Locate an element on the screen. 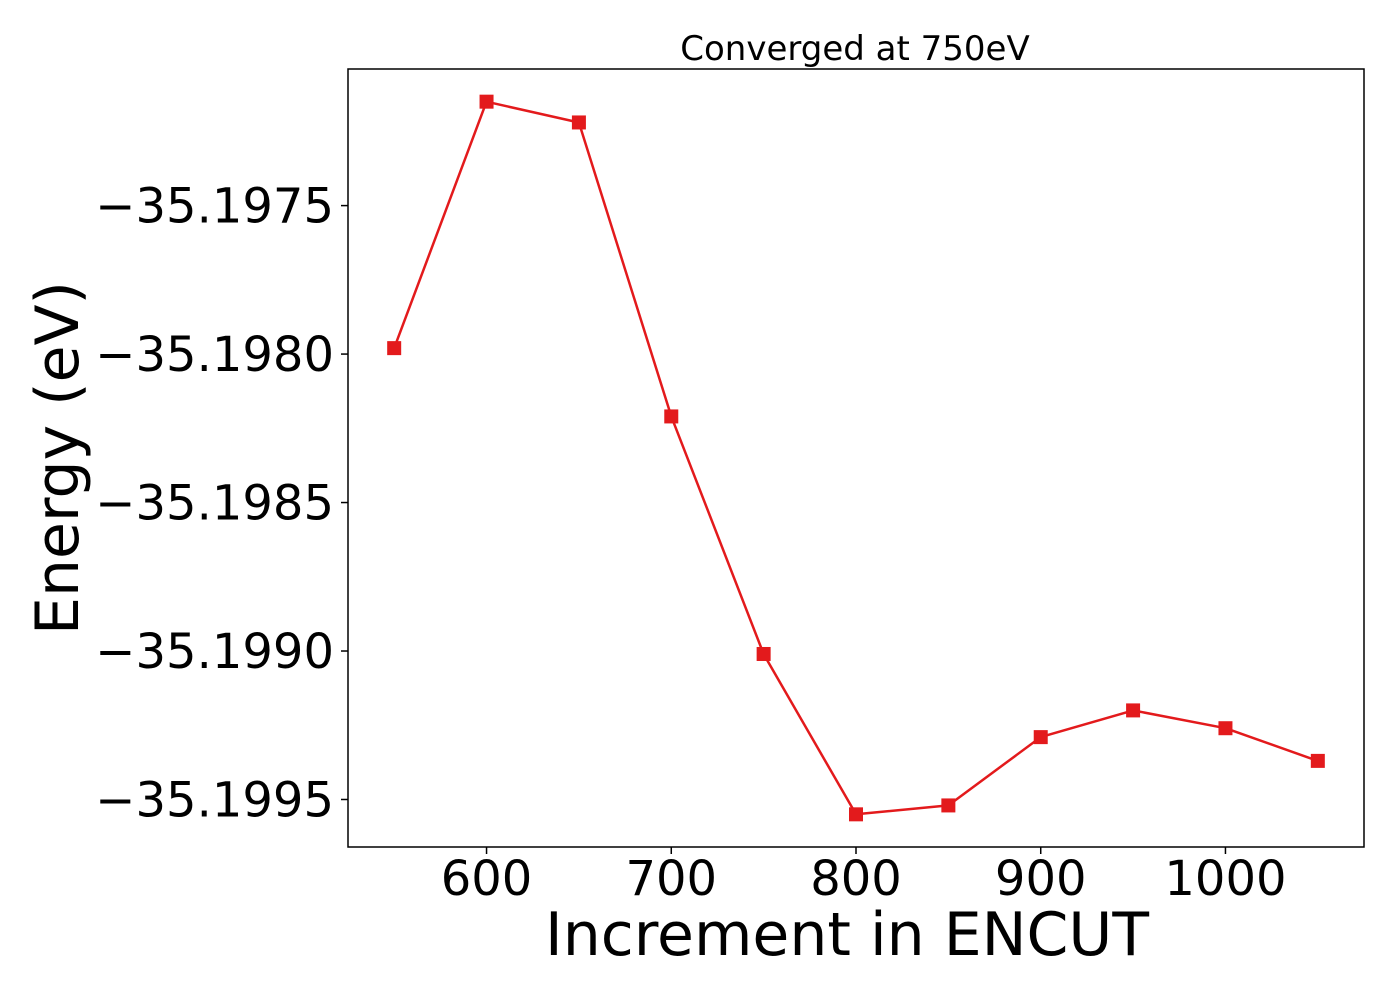 This screenshot has width=1400, height=1005. y-tick-label: −35.1995 is located at coordinates (214, 800).